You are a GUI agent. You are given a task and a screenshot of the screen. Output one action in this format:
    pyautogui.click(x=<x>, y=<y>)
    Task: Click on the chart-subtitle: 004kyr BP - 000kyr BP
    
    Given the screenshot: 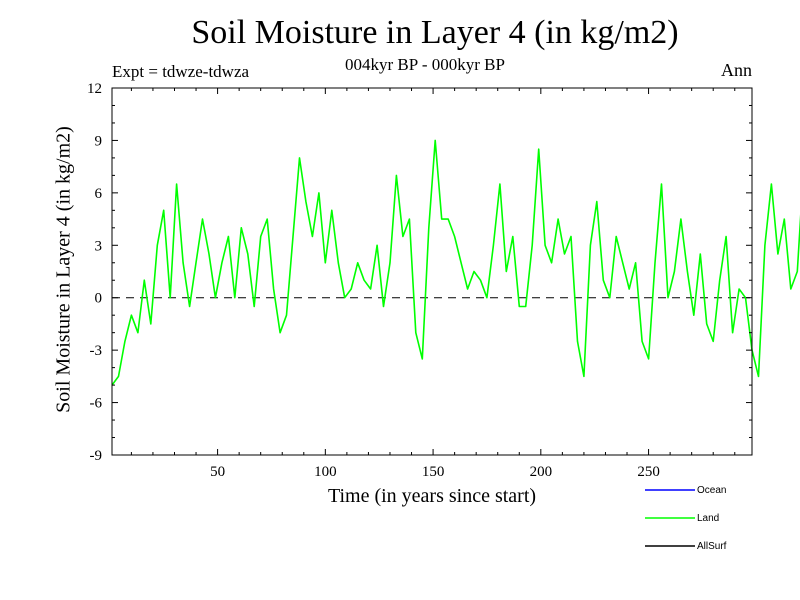 What is the action you would take?
    pyautogui.click(x=425, y=64)
    